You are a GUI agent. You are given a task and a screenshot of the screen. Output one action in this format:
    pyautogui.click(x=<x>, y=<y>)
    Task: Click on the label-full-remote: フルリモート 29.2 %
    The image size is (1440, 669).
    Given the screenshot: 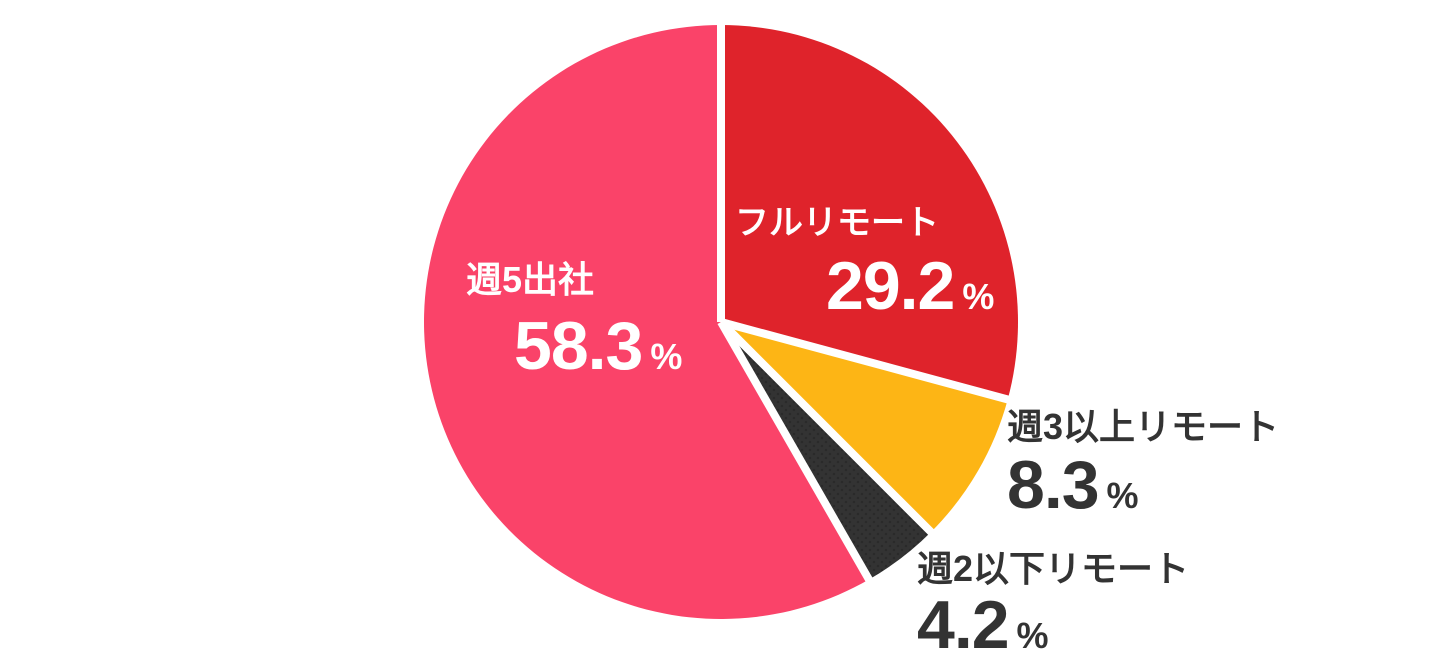 What is the action you would take?
    pyautogui.click(x=864, y=263)
    